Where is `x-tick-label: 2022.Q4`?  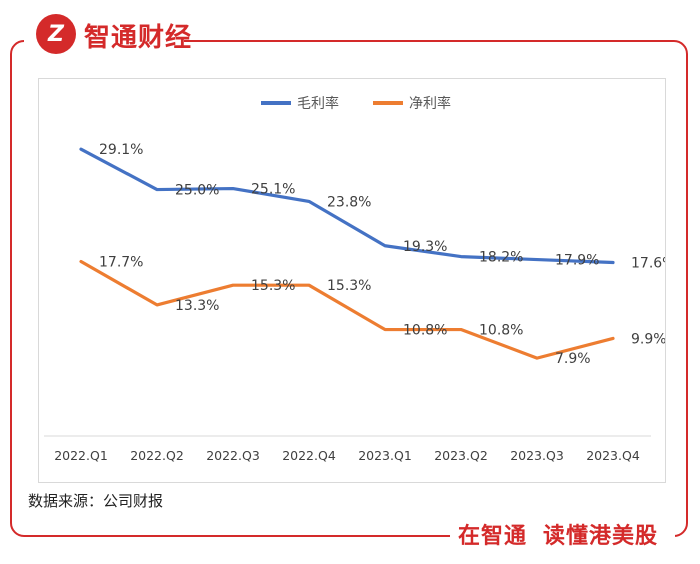
x-tick-label: 2022.Q4 is located at coordinates (309, 455).